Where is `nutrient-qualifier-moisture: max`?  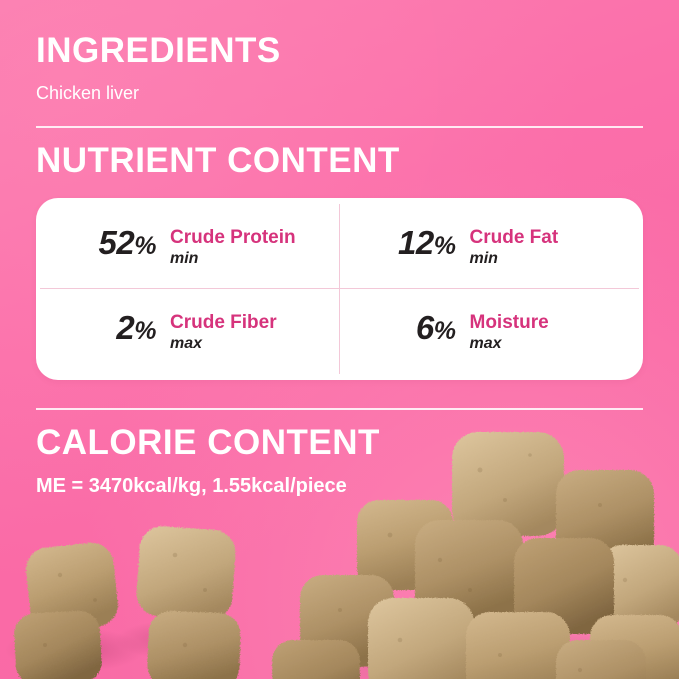 nutrient-qualifier-moisture: max is located at coordinates (485, 344).